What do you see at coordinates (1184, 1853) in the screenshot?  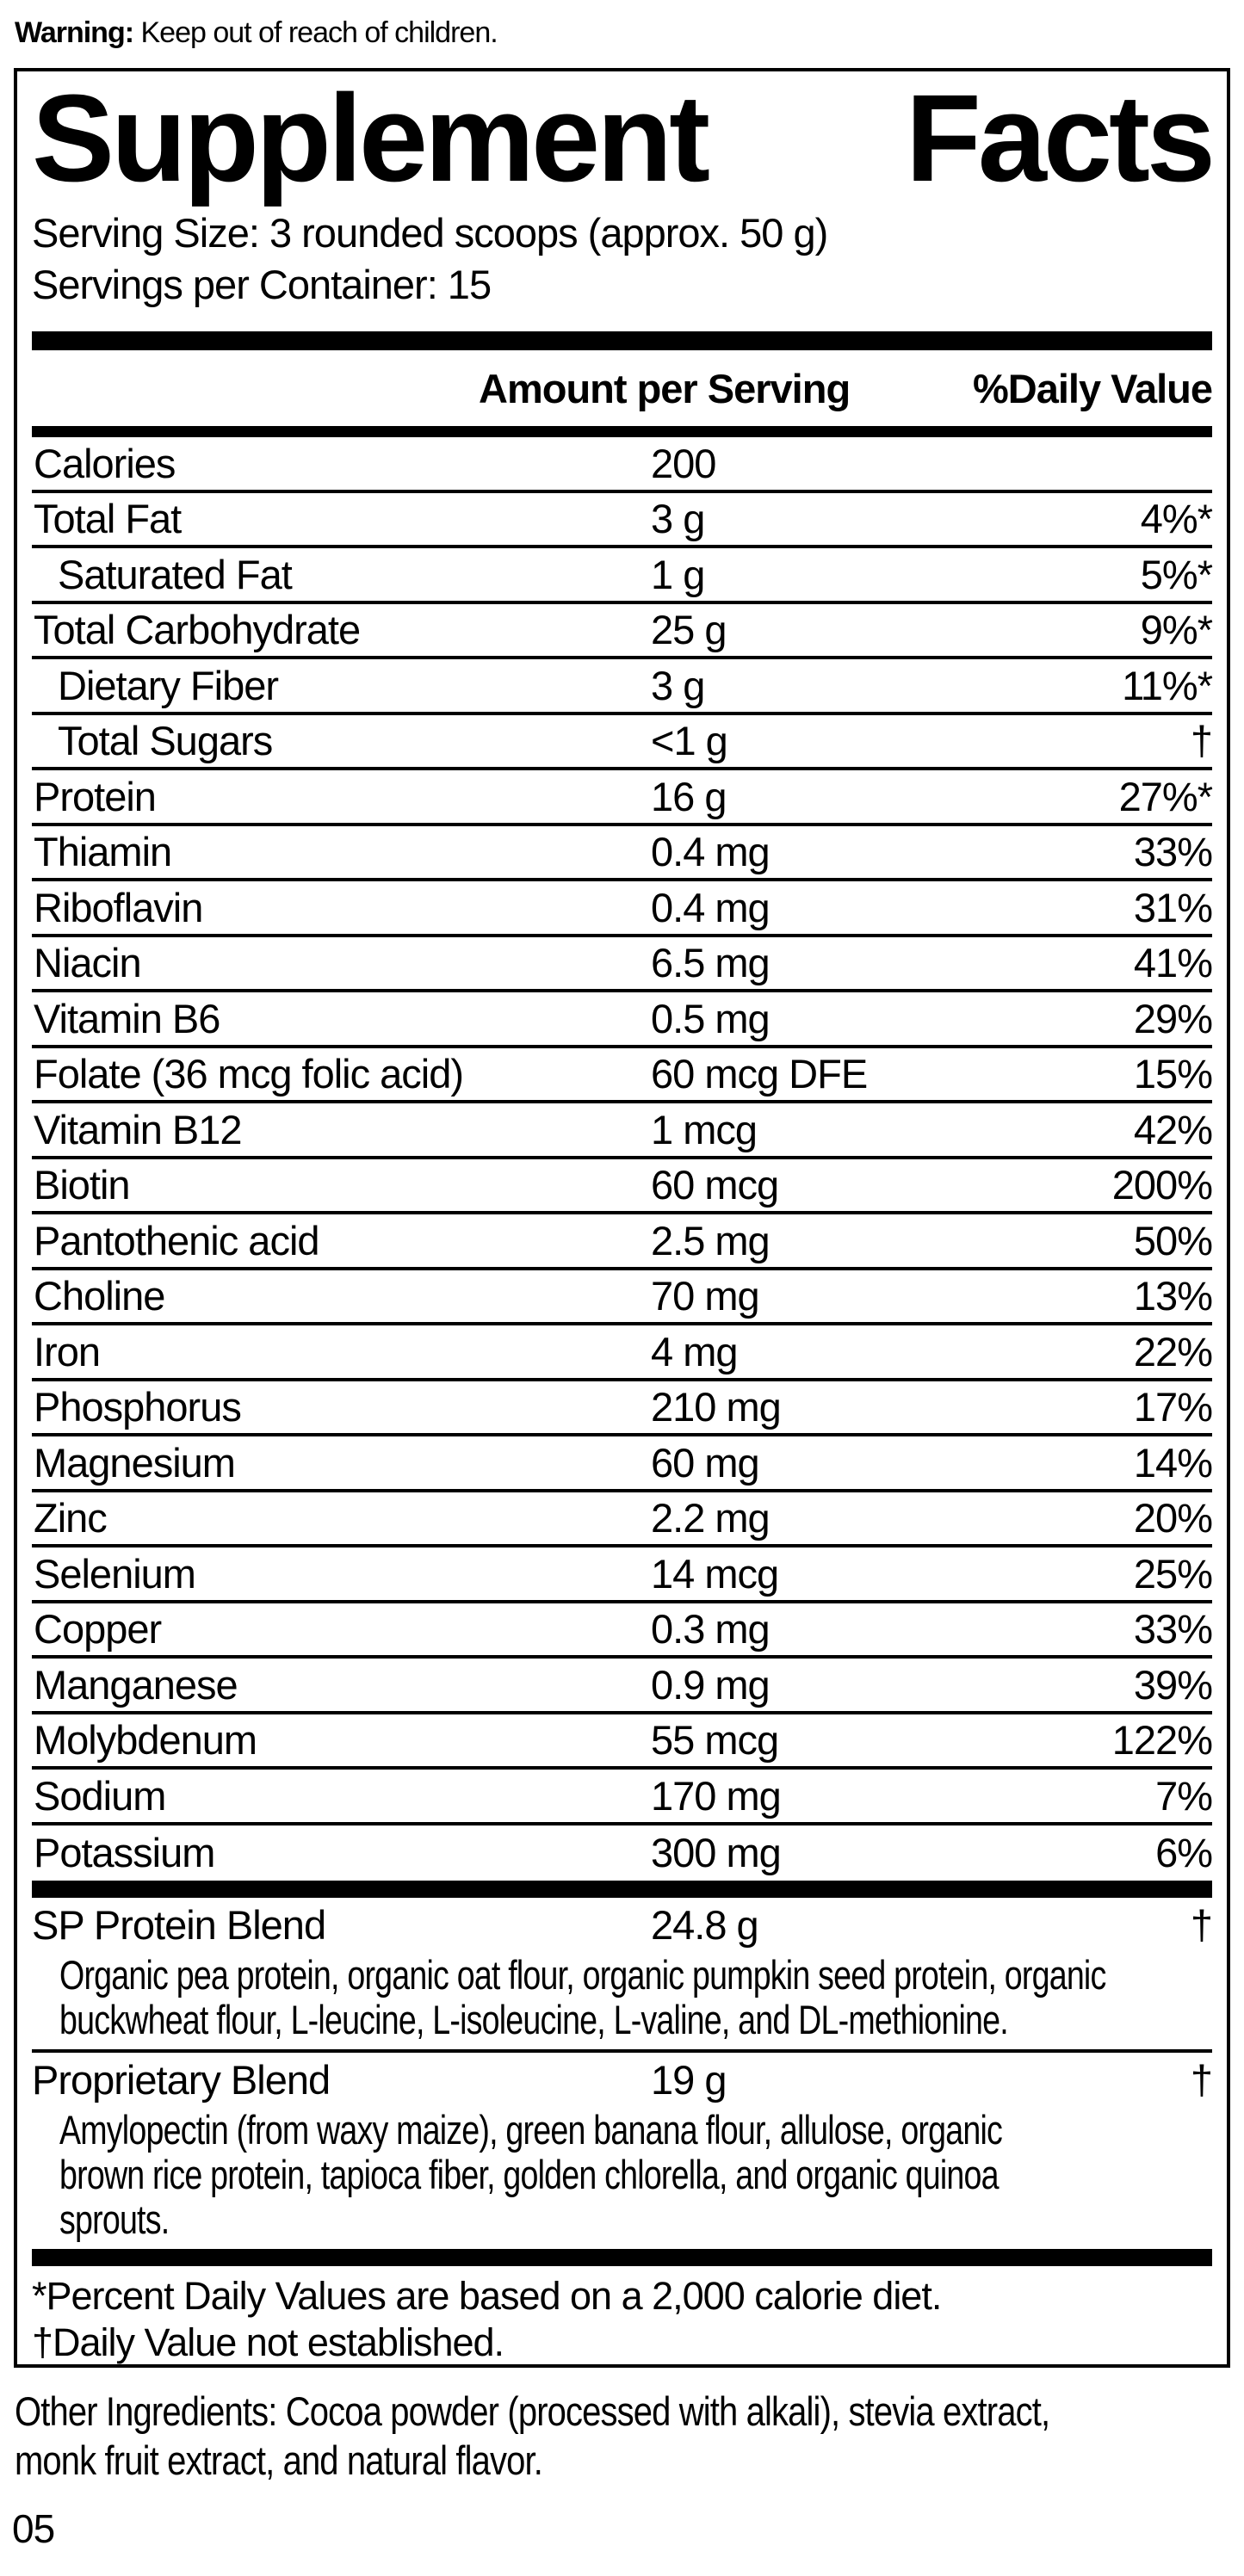 I see `nutrient-daily-value: 6%` at bounding box center [1184, 1853].